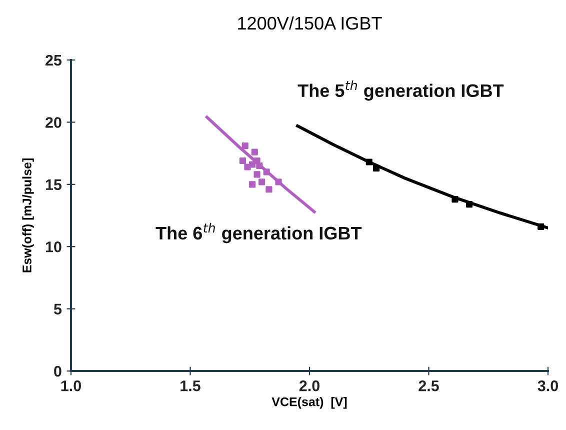  I want to click on x-tick-label: 1.5, so click(190, 386).